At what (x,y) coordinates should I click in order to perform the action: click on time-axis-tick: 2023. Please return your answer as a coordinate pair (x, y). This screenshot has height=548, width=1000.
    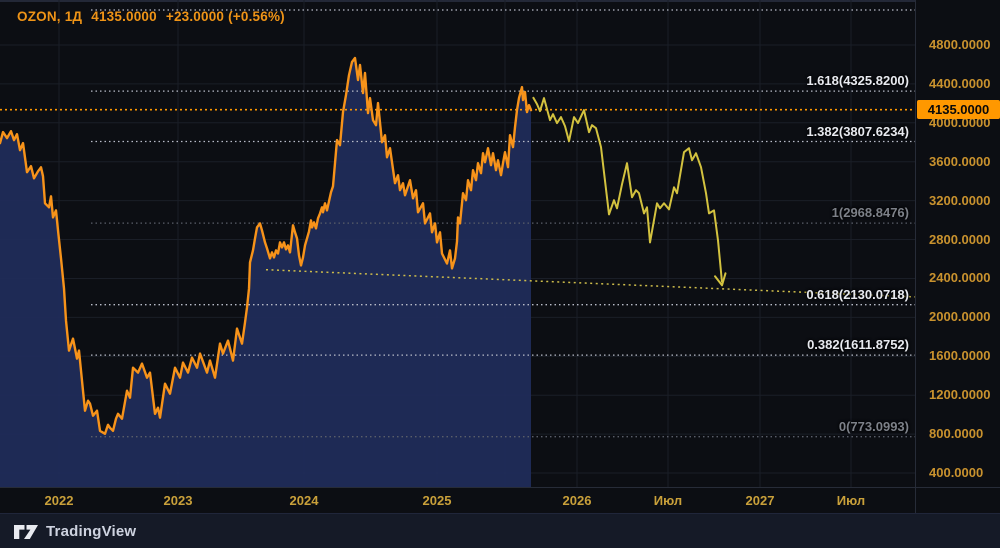
    Looking at the image, I should click on (178, 500).